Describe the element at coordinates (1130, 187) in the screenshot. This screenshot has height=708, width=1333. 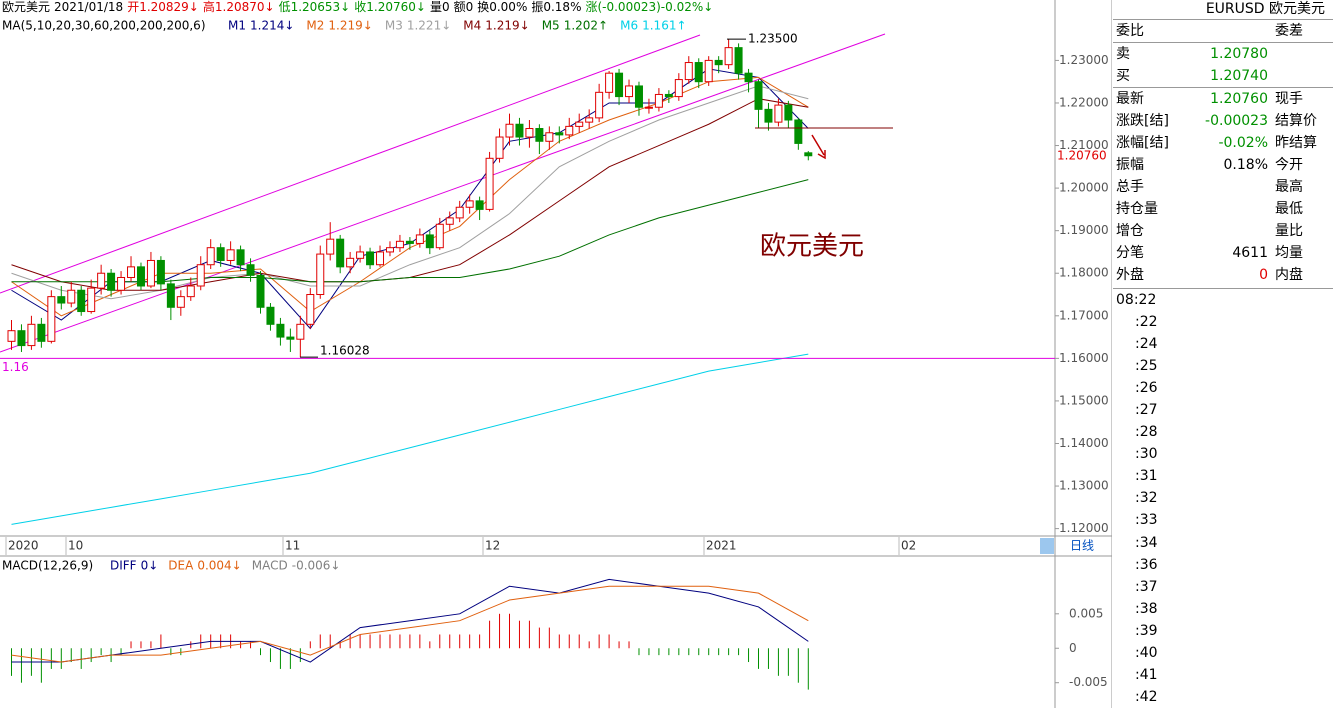
I see `quote-label: 总手` at that location.